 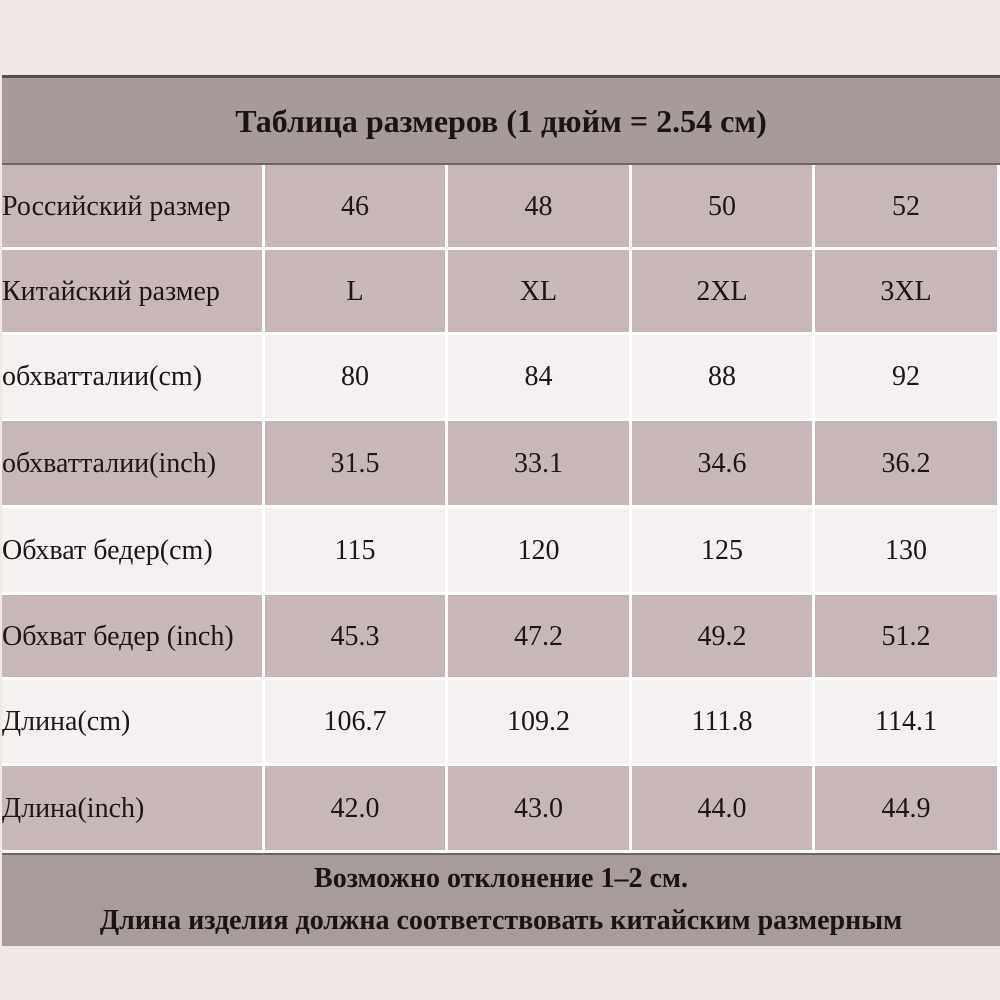 I want to click on row-label: обхватталии(cm), so click(x=133, y=378).